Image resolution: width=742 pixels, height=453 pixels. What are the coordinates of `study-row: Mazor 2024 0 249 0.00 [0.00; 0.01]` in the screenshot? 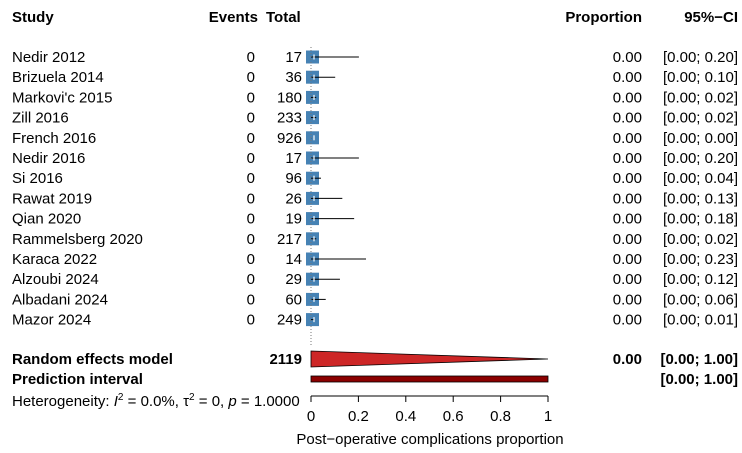 It's located at (375, 320).